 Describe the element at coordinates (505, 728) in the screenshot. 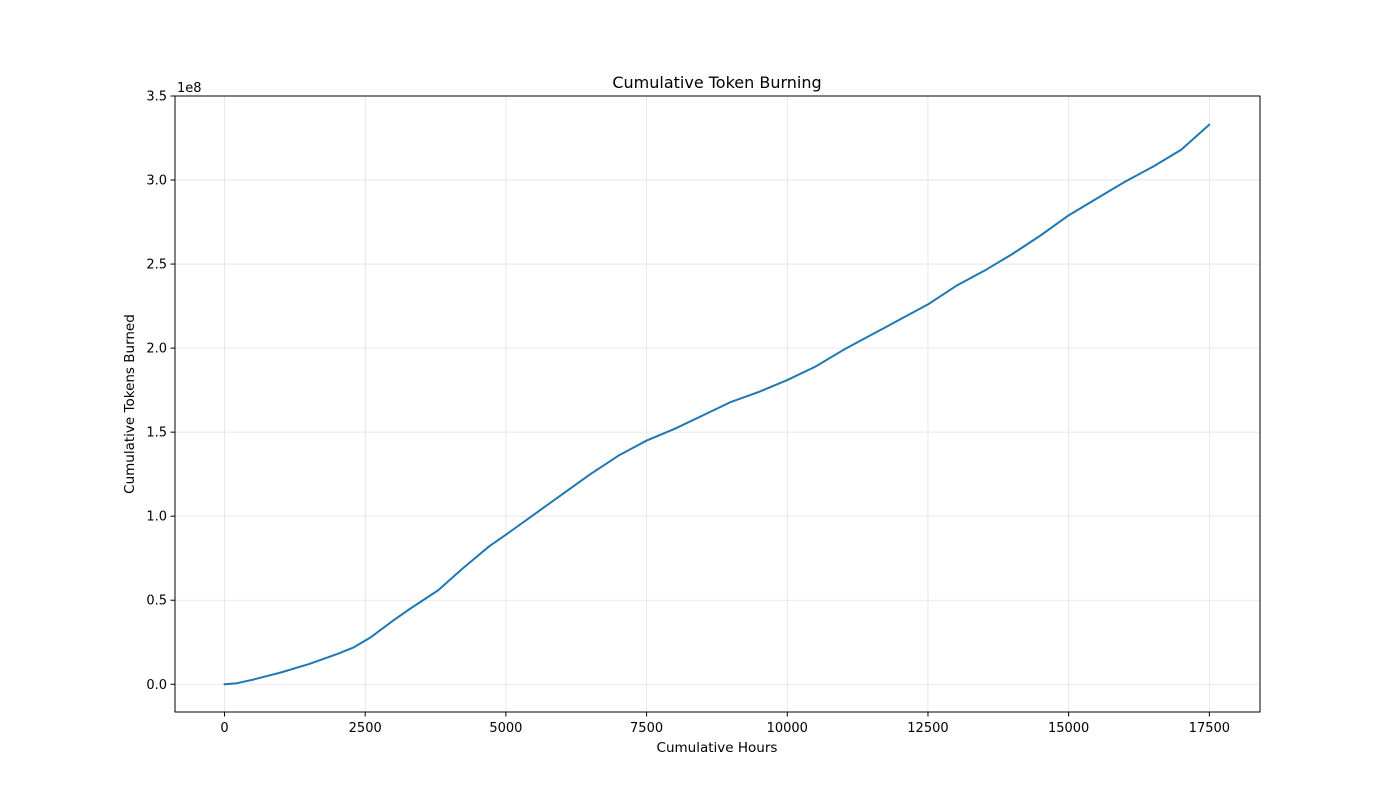

I see `x-tick-label: 5000` at that location.